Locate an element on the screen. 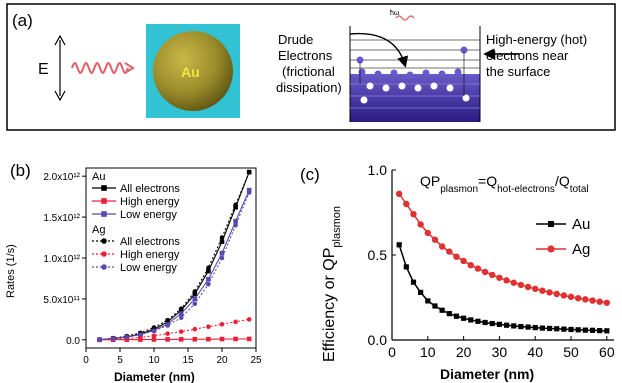  y-tick-label: 5.0x10¹¹ is located at coordinates (61, 300).